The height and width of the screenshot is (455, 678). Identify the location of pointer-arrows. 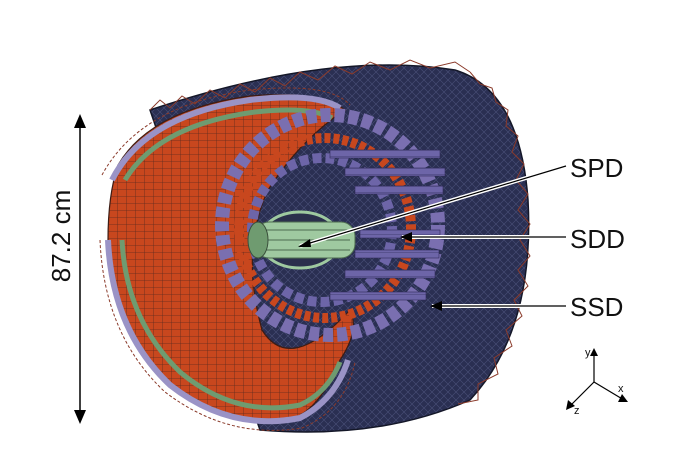
(432, 237).